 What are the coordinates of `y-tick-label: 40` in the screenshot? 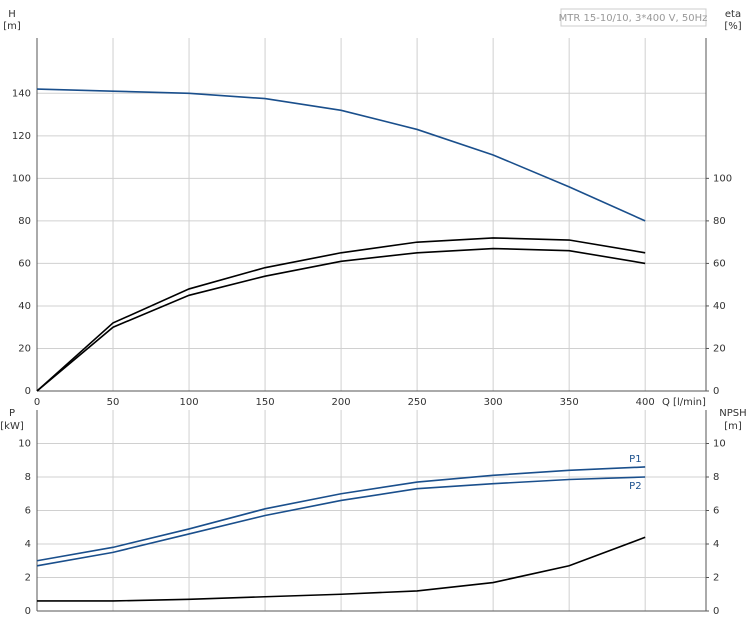 It's located at (24, 306).